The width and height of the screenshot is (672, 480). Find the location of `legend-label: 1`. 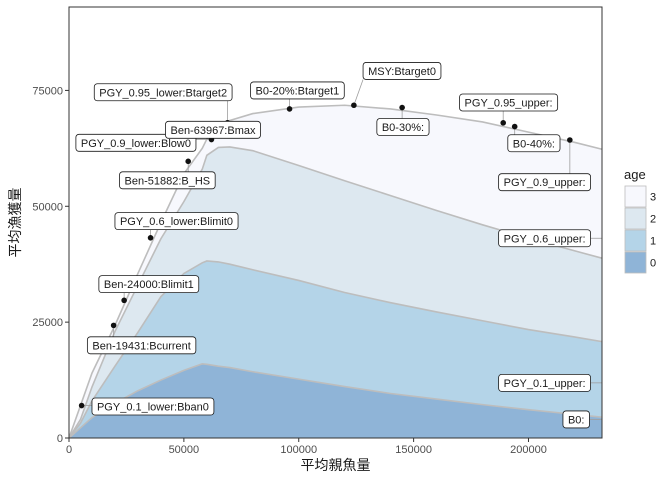

legend-label: 1 is located at coordinates (653, 242).